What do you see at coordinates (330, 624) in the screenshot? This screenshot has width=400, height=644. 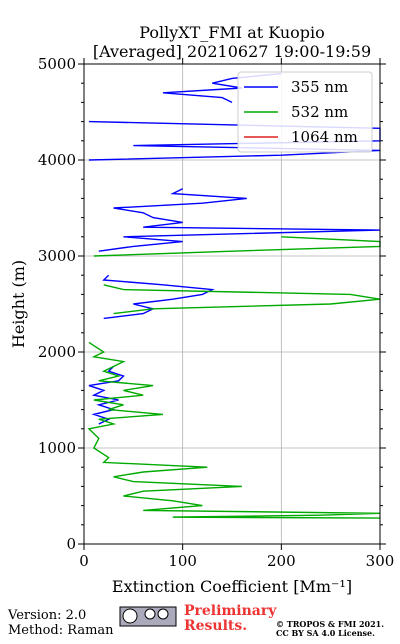 I see `copyright: © TROPOS & FMI 2021.` at bounding box center [330, 624].